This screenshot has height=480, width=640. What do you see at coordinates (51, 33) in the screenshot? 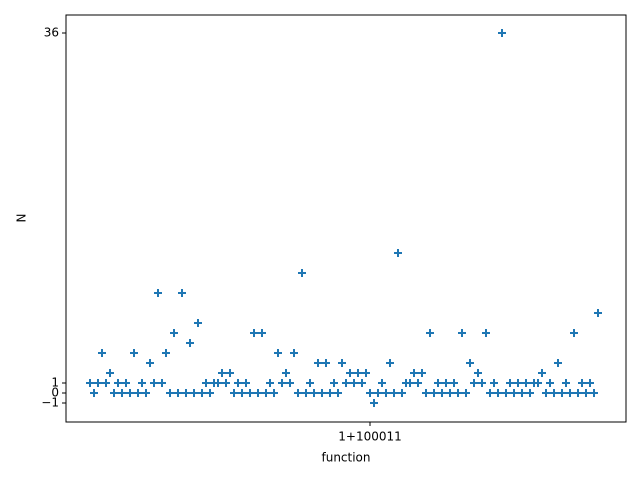
I see `y-tick-label: 36` at bounding box center [51, 33].